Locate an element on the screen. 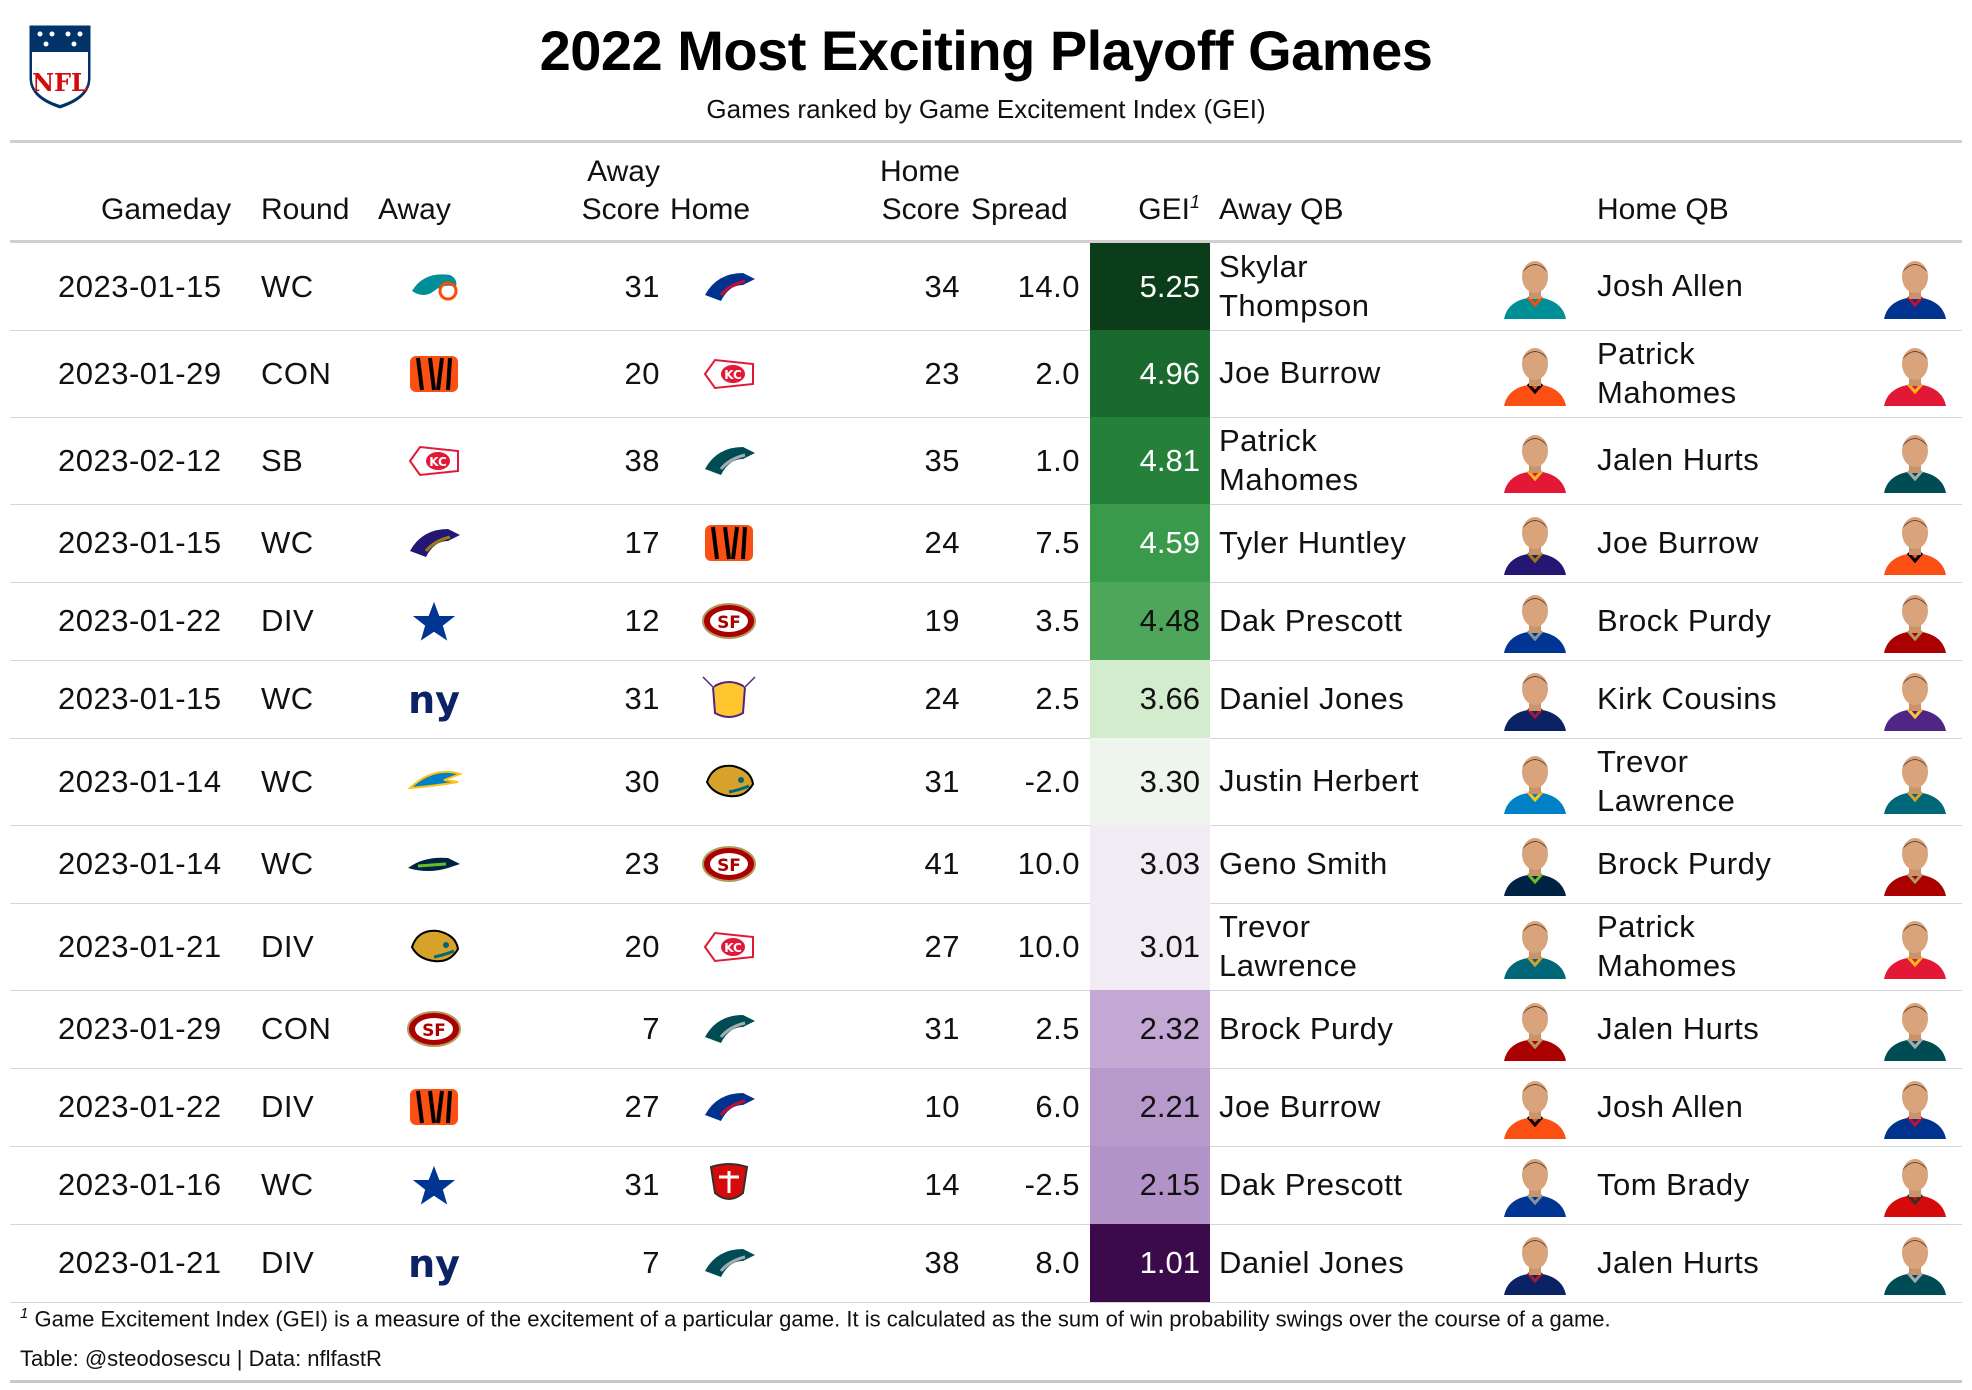 Image resolution: width=1972 pixels, height=1390 pixels. away-team-logo-icon: SF is located at coordinates (434, 1029).